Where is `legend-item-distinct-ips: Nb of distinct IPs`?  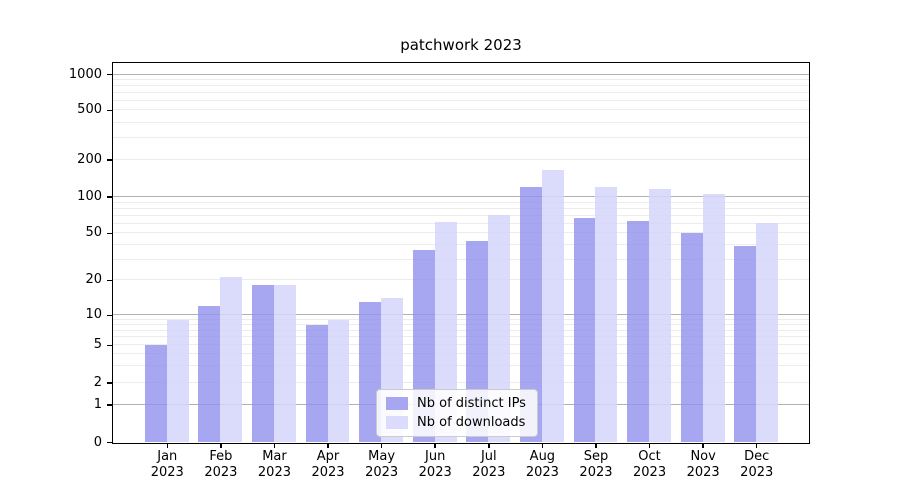 legend-item-distinct-ips: Nb of distinct IPs is located at coordinates (456, 403).